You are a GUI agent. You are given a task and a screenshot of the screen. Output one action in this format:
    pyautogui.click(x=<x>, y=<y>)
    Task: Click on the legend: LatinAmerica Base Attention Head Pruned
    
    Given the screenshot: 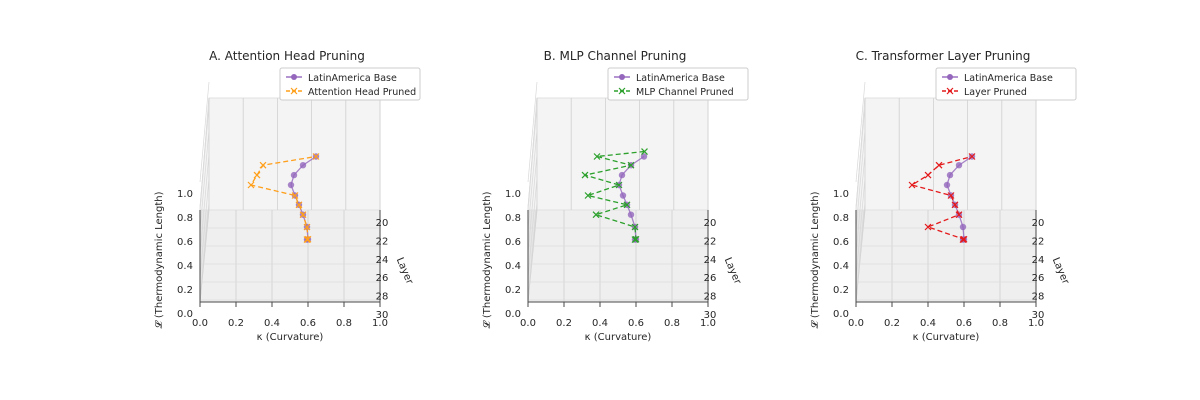 What is the action you would take?
    pyautogui.click(x=350, y=84)
    